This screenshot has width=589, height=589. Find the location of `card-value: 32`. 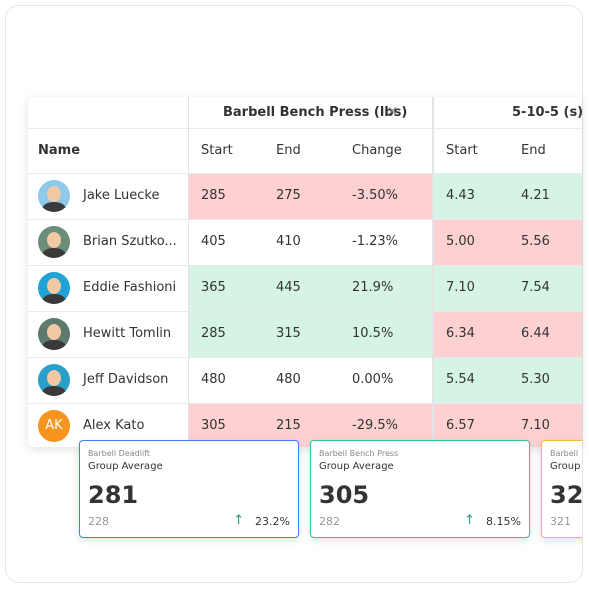

card-value: 32 is located at coordinates (566, 495).